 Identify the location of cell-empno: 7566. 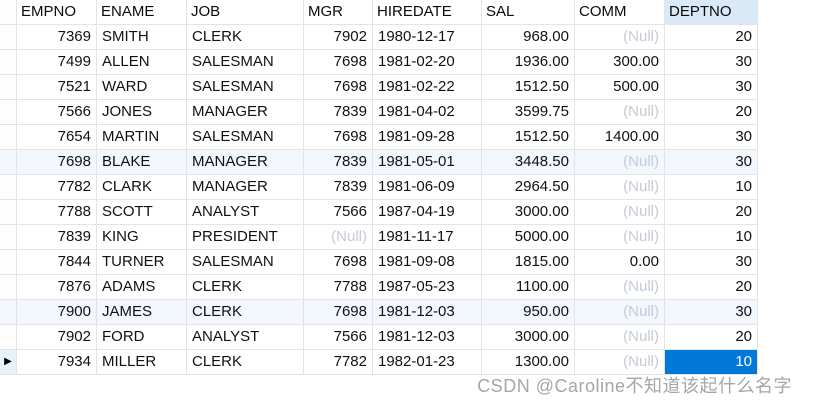
(57, 112).